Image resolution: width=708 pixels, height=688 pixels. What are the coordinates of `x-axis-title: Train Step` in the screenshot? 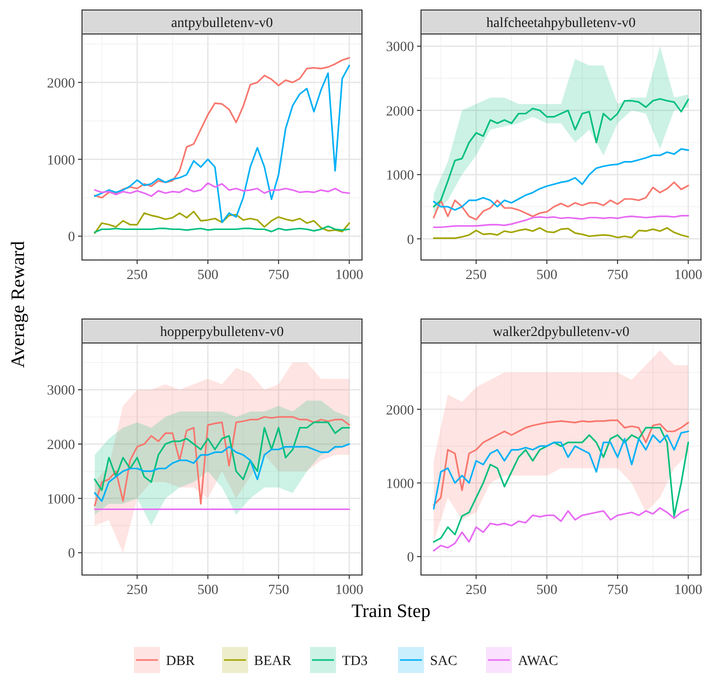 It's located at (391, 611).